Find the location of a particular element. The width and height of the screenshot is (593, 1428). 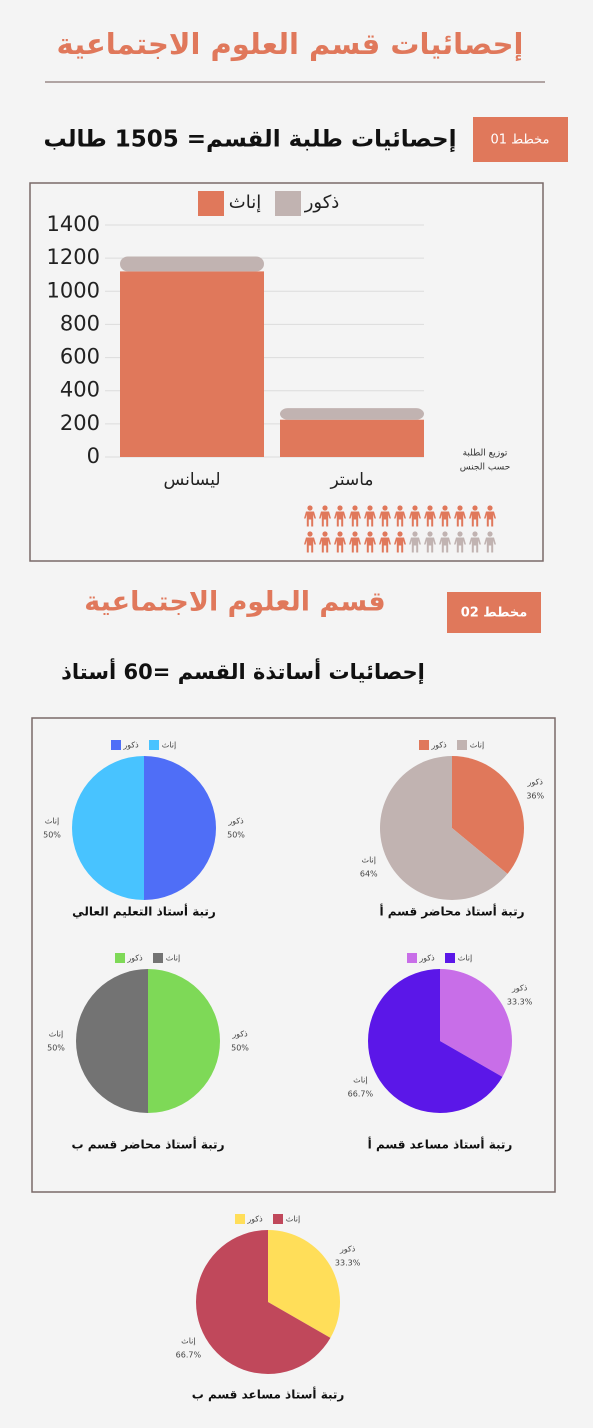

page-title: إحصائيات قسم العلوم الاجتماعية is located at coordinates (290, 44).